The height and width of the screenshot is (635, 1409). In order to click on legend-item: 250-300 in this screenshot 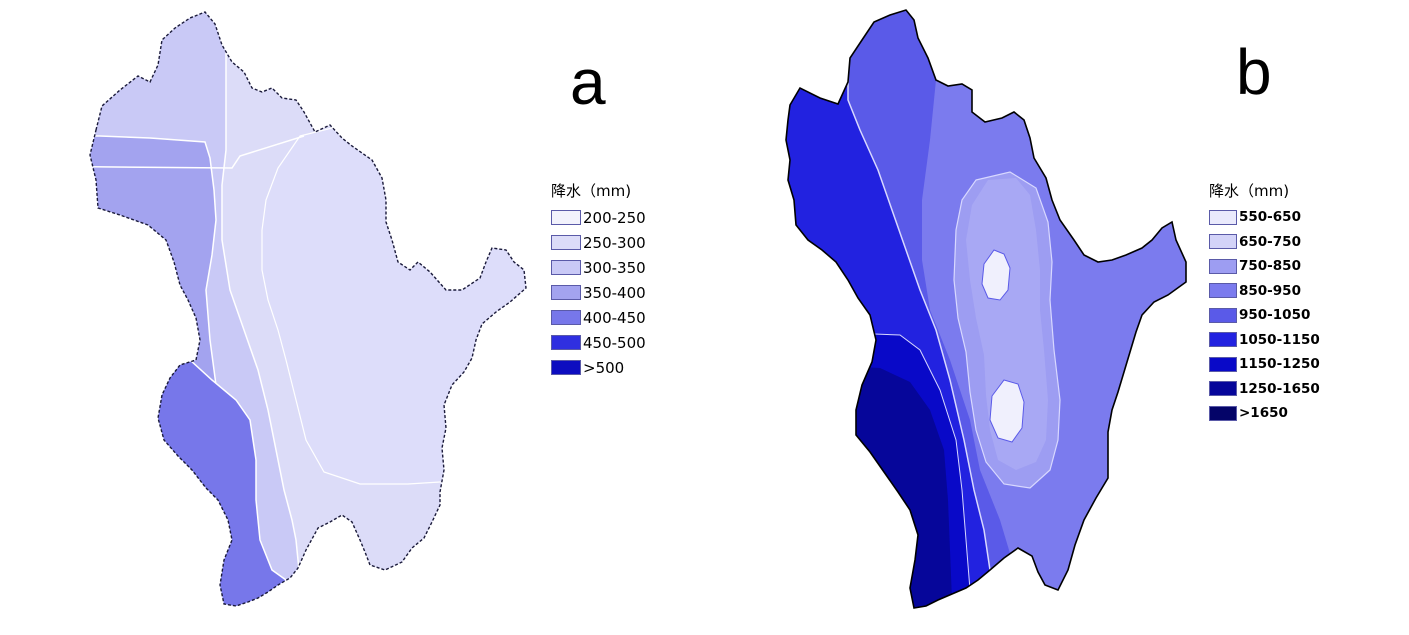, I will do `click(598, 242)`.